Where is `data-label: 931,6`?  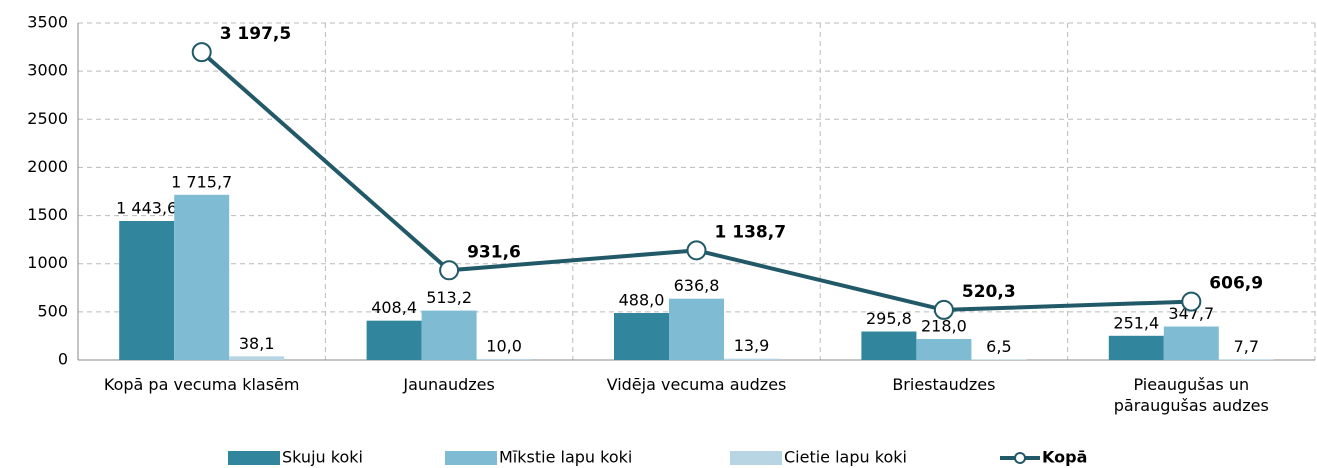
data-label: 931,6 is located at coordinates (494, 252).